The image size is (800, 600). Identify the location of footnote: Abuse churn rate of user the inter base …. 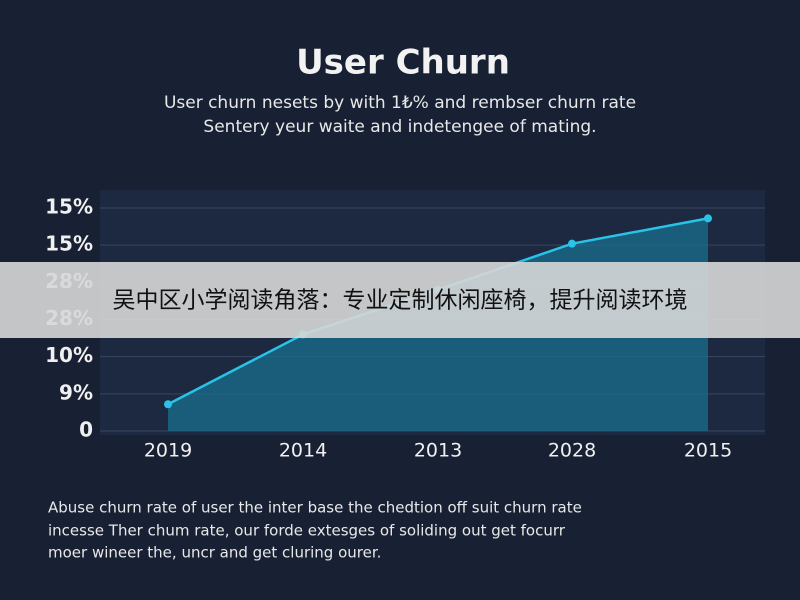
(315, 508).